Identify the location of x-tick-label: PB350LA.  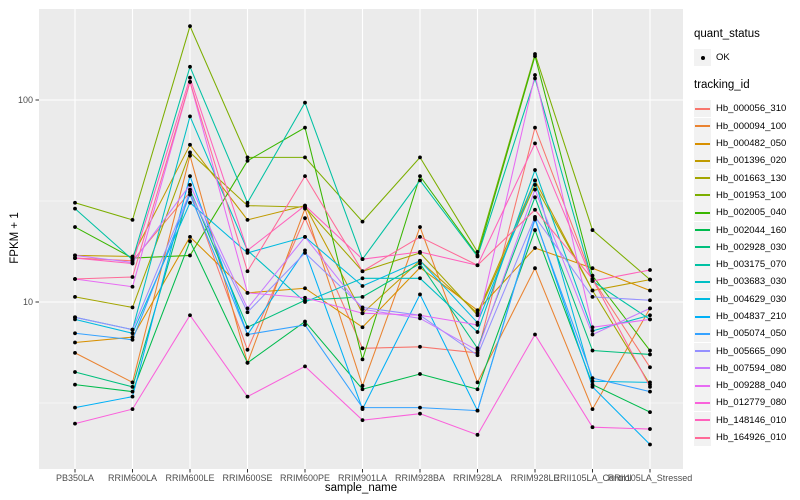
(75, 478).